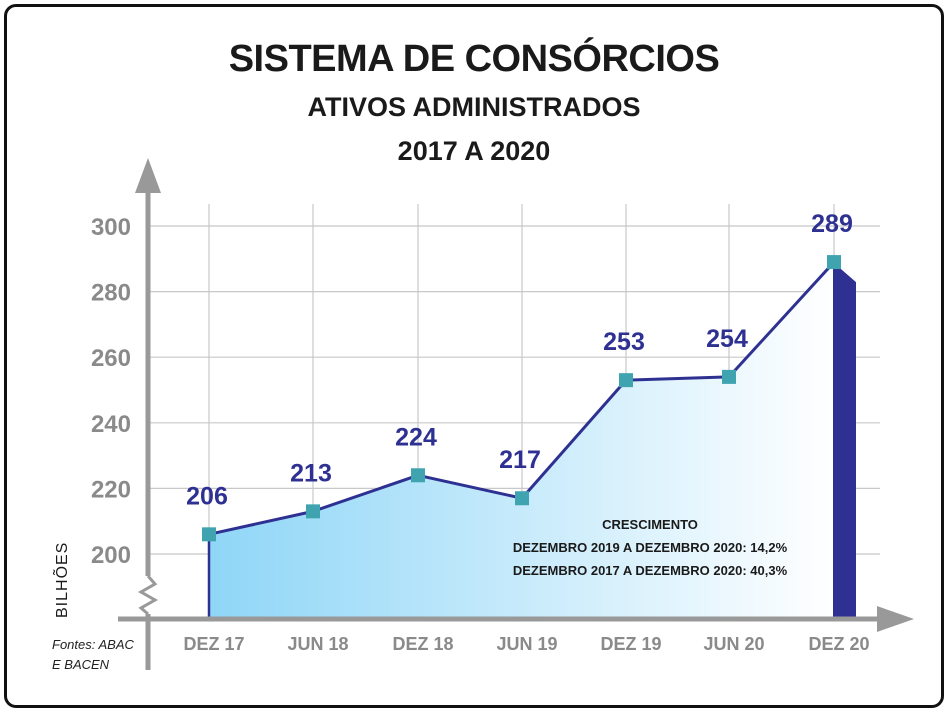 This screenshot has width=948, height=712. Describe the element at coordinates (474, 107) in the screenshot. I see `chart-subtitle: ATIVOS ADMINISTRADOS` at that location.